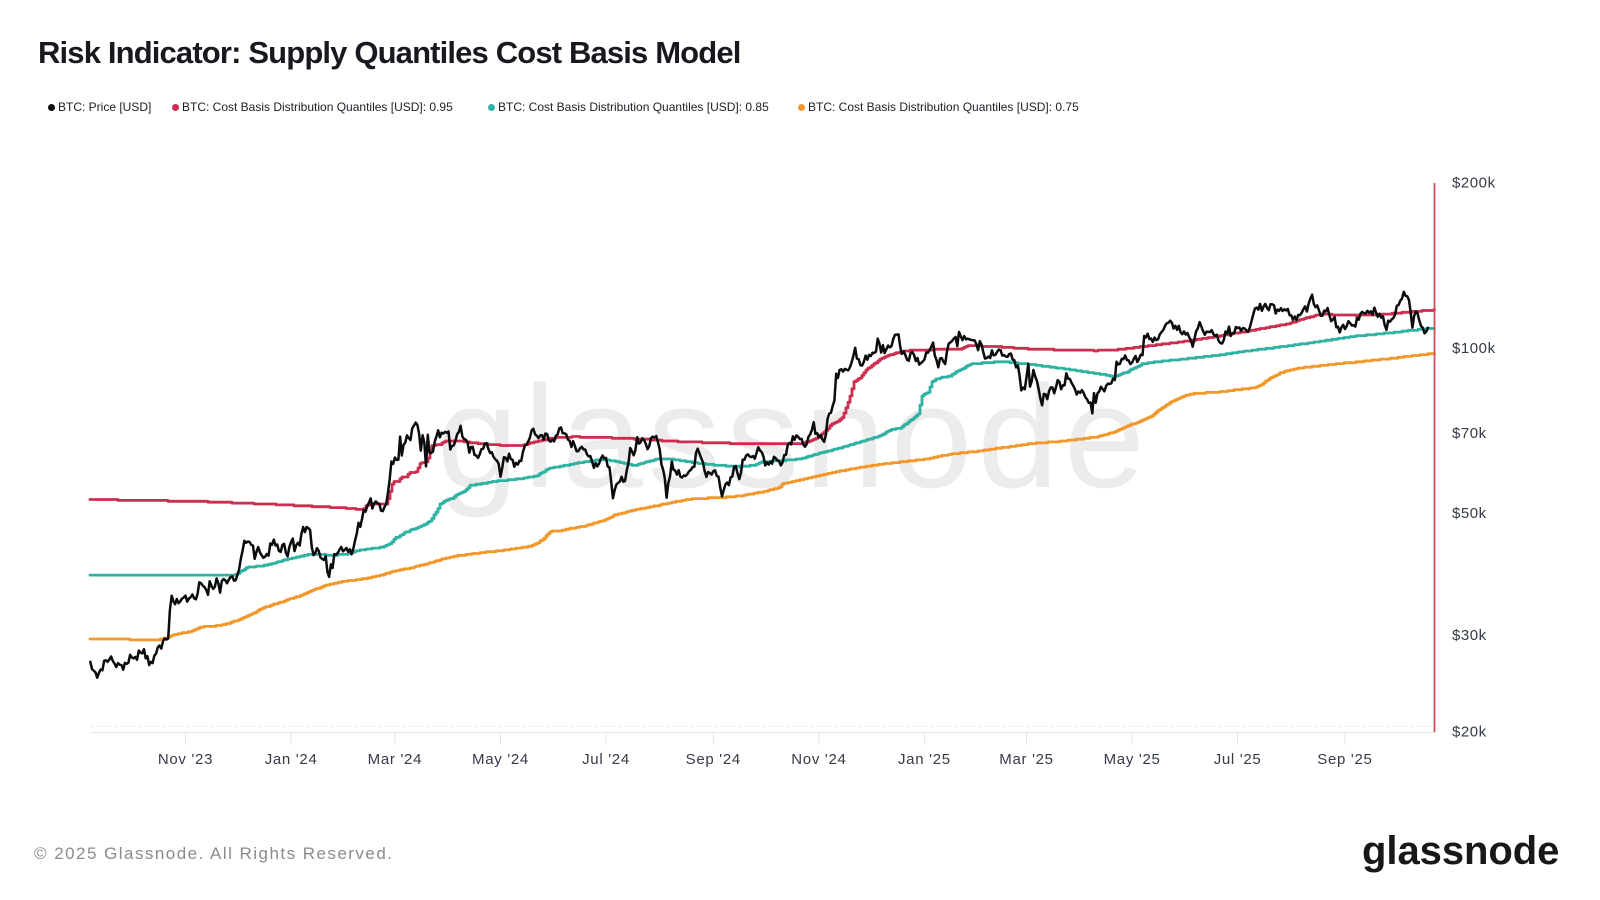 The height and width of the screenshot is (900, 1600). Describe the element at coordinates (606, 759) in the screenshot. I see `svg-text: Jul '24` at that location.